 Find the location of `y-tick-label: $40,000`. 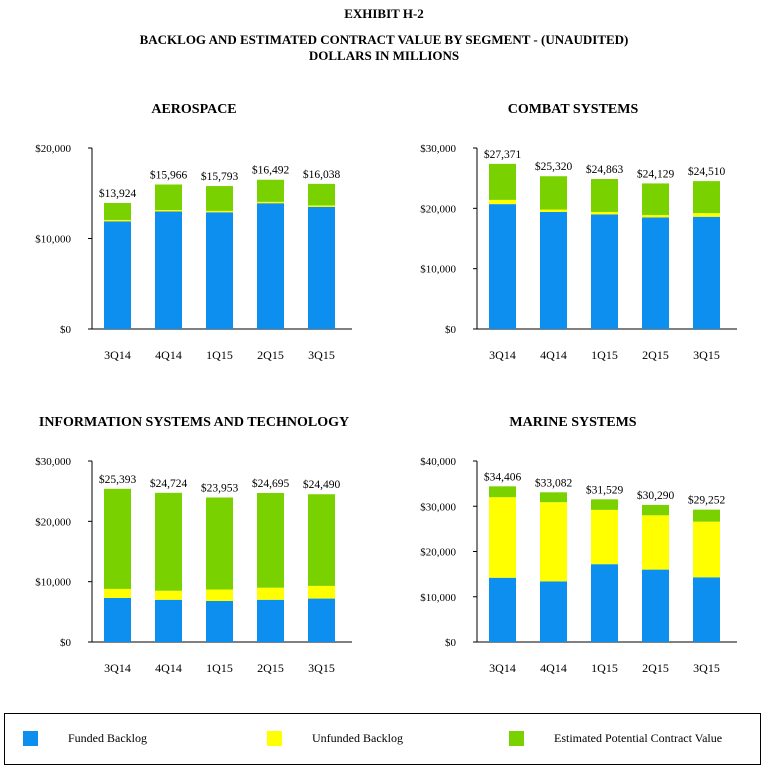

y-tick-label: $40,000 is located at coordinates (438, 462).